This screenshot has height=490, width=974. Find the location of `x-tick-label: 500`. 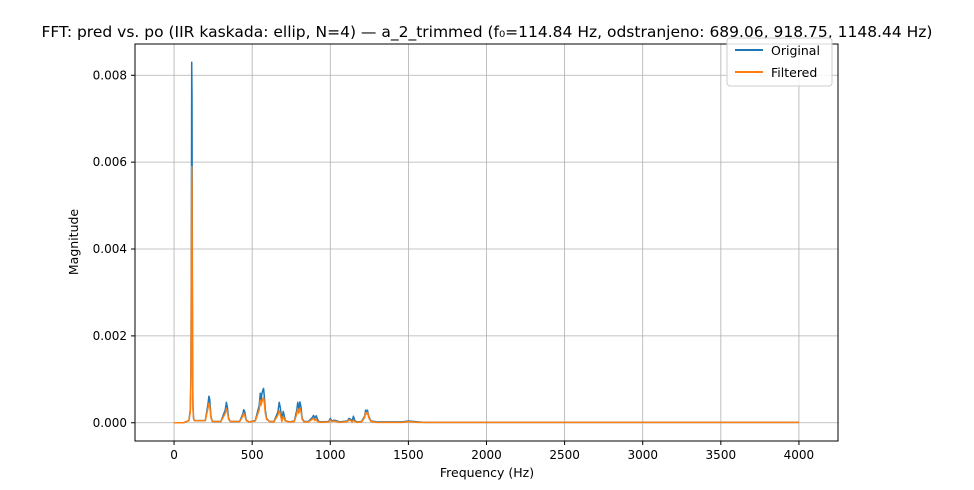

x-tick-label: 500 is located at coordinates (252, 455).